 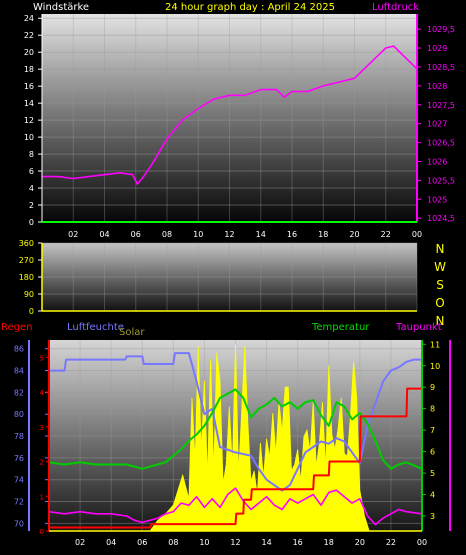 What do you see at coordinates (432, 473) in the screenshot?
I see `y-tick-label-temperature: 5` at bounding box center [432, 473].